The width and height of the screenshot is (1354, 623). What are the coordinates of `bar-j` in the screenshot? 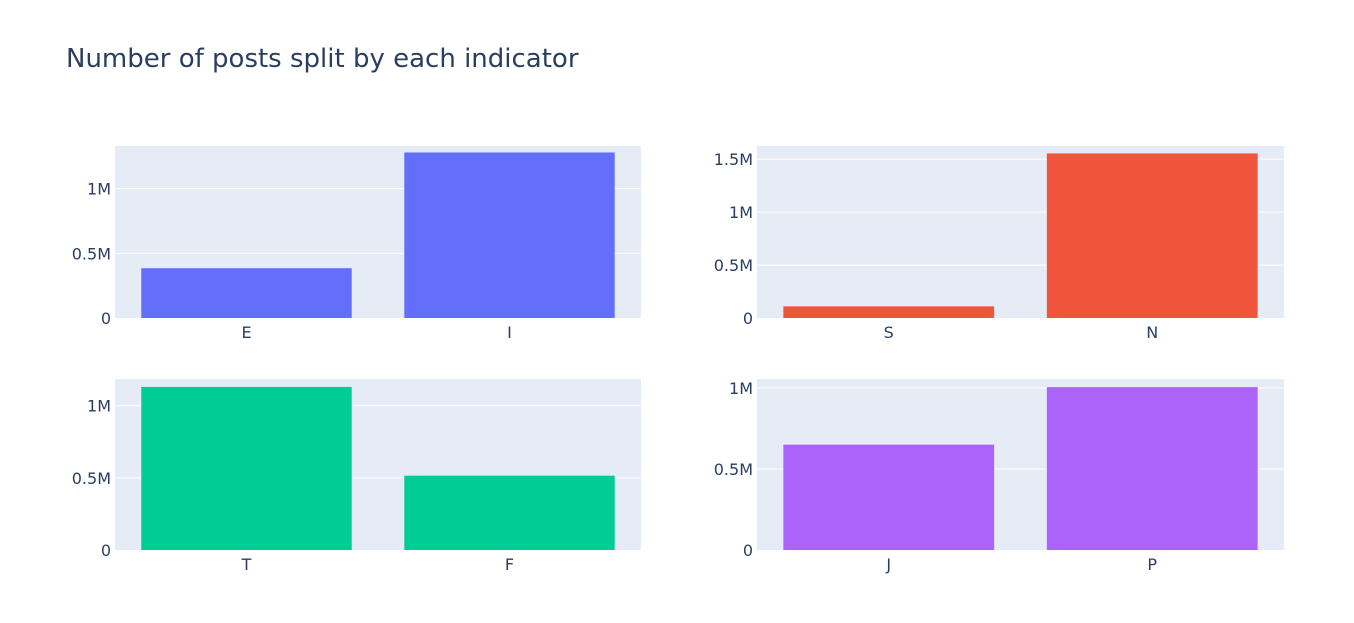 It's located at (889, 497).